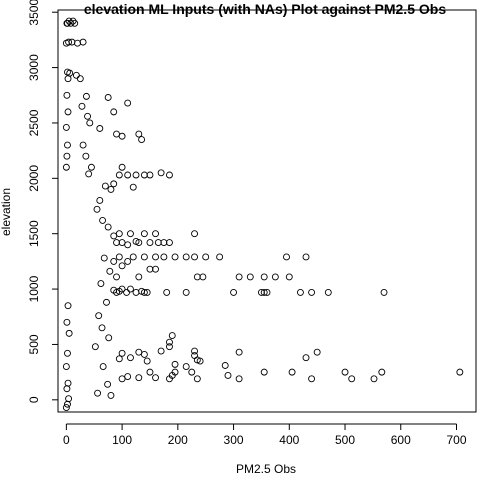 The width and height of the screenshot is (480, 480). Describe the element at coordinates (266, 469) in the screenshot. I see `x-axis-label: PM2.5 Obs` at that location.